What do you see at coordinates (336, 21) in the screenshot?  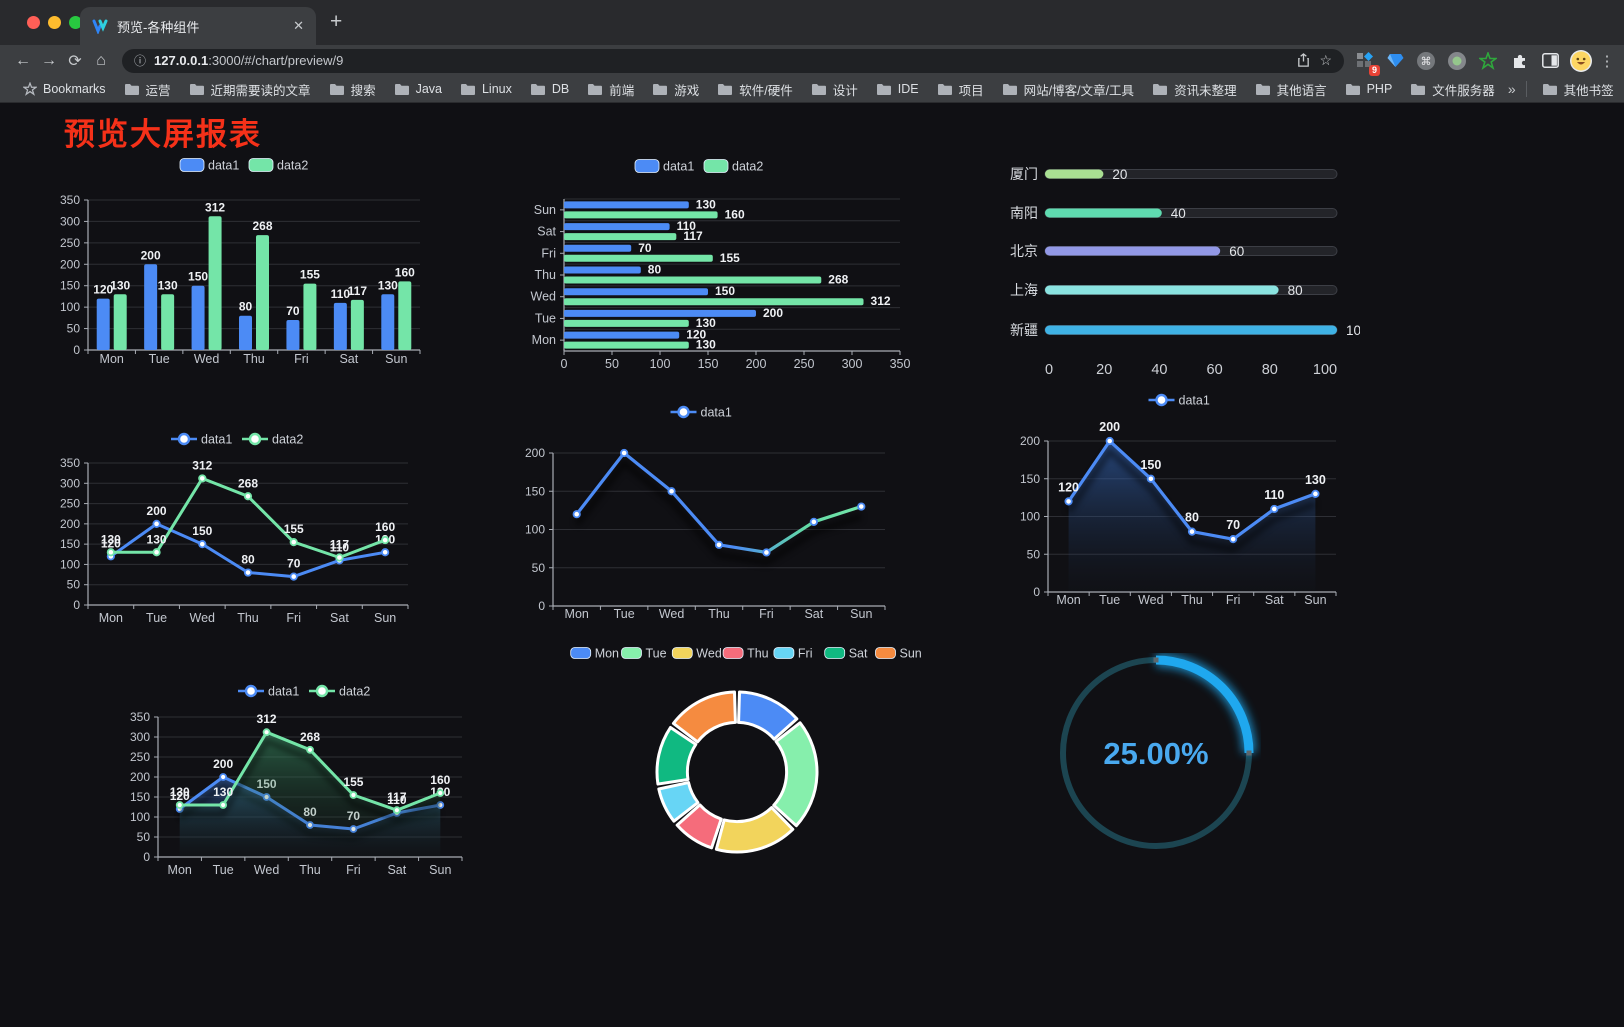 I see `new-tab-button: +` at bounding box center [336, 21].